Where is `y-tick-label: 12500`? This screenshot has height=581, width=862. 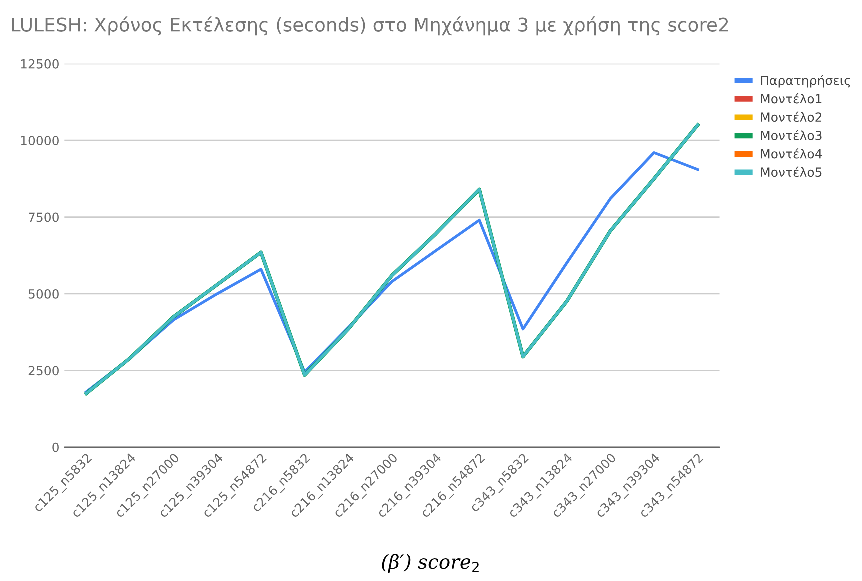
y-tick-label: 12500 is located at coordinates (40, 64).